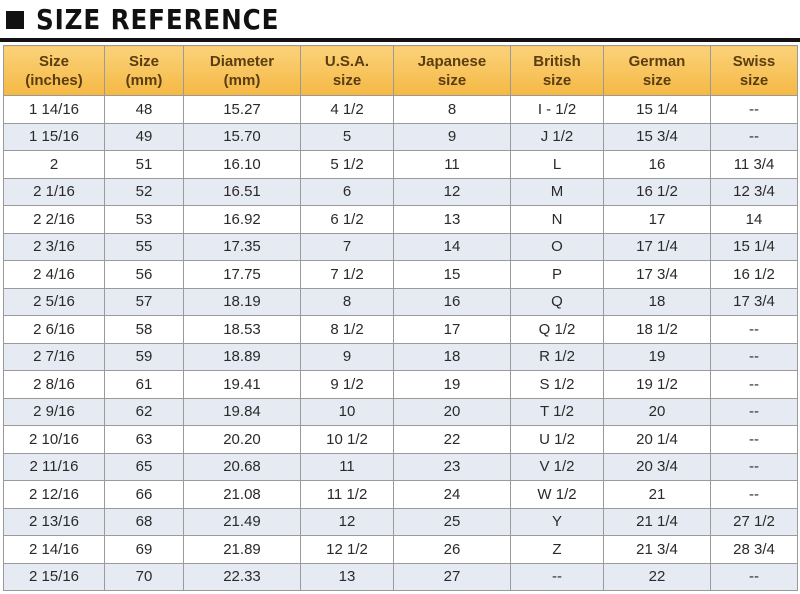 This screenshot has width=800, height=594. What do you see at coordinates (242, 439) in the screenshot?
I see `table-cell: 20.20` at bounding box center [242, 439].